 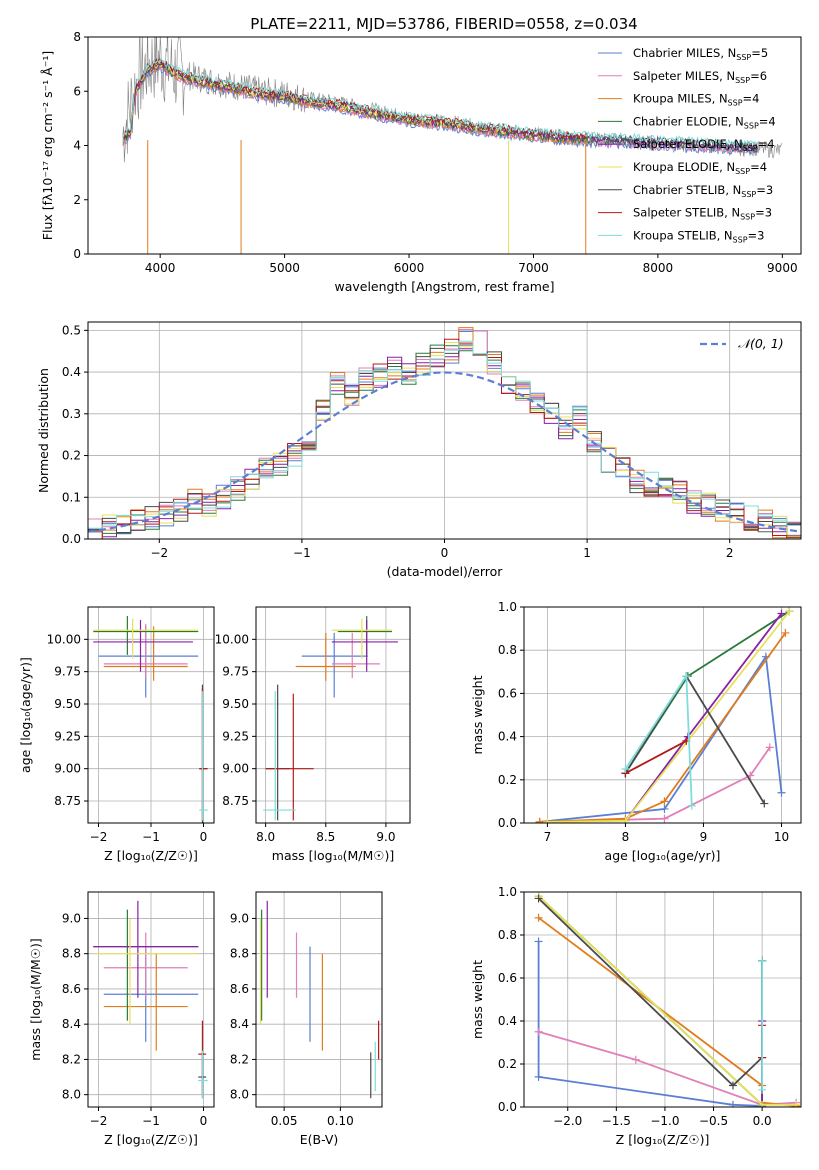 I want to click on x-tick-label: 7000, so click(x=533, y=268).